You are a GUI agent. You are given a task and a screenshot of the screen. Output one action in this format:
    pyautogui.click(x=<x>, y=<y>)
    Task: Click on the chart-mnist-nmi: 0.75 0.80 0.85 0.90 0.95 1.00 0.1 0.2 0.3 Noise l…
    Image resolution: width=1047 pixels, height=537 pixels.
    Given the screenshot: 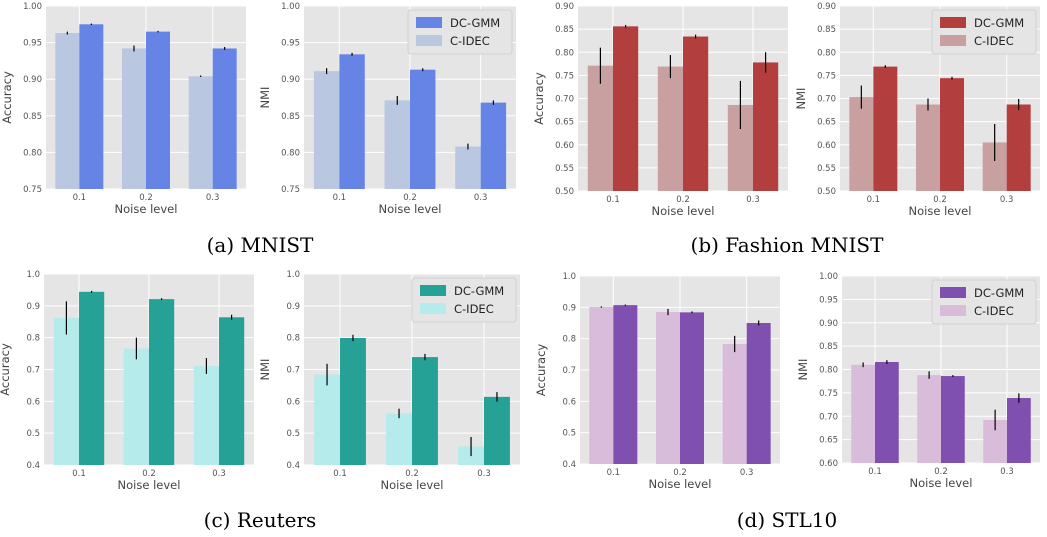 What is the action you would take?
    pyautogui.click(x=387, y=109)
    